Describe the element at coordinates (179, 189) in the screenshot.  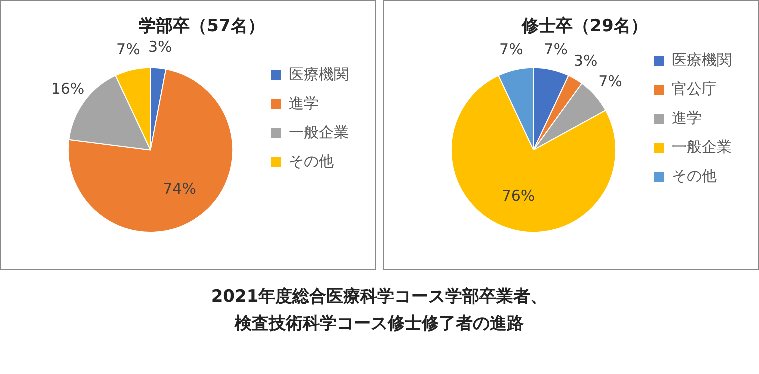
I see `data-label: 74%` at that location.